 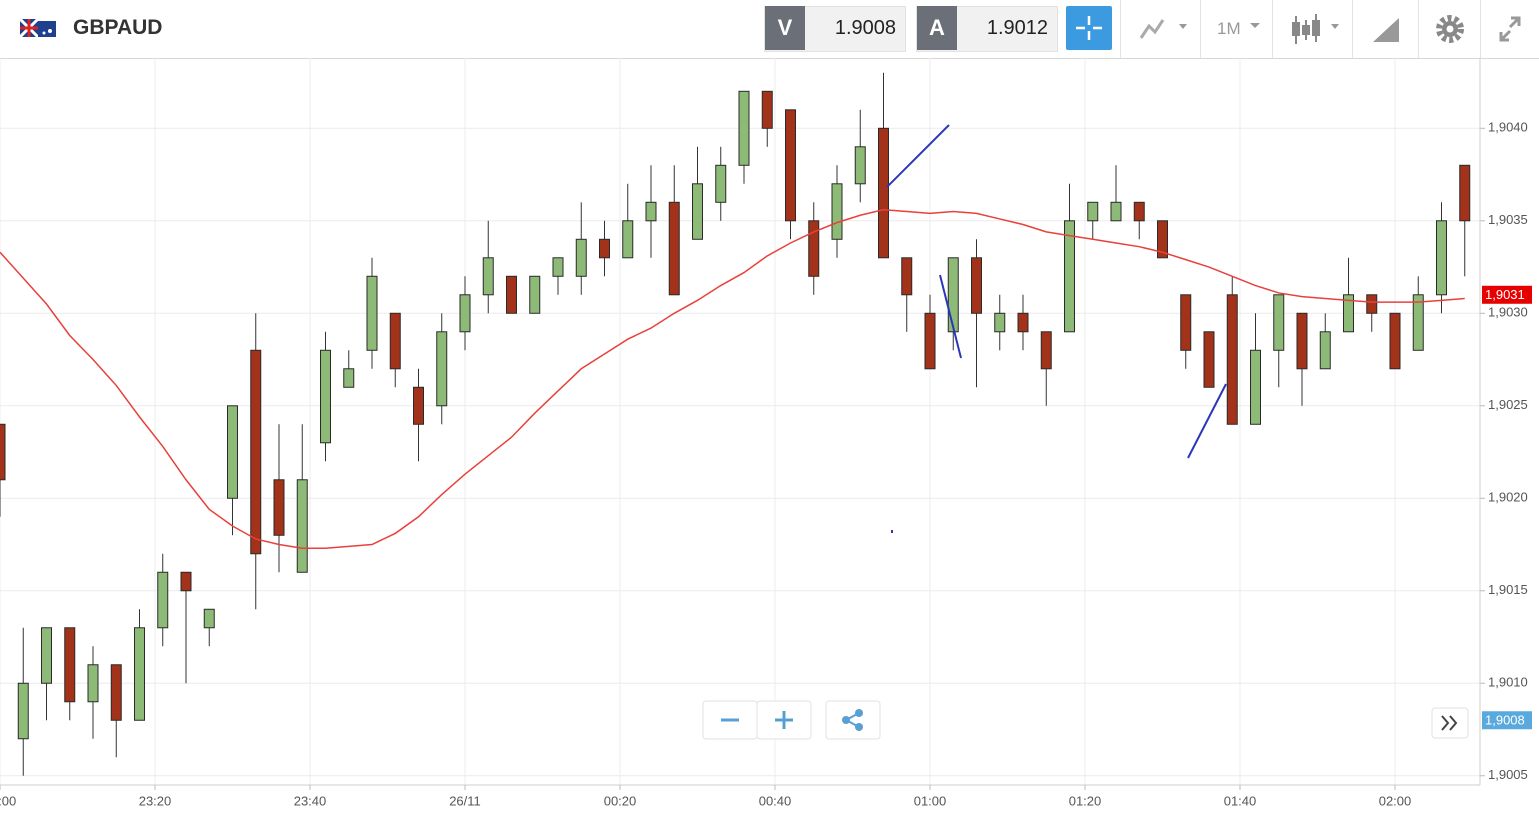 What do you see at coordinates (1385, 29) in the screenshot?
I see `drawing-button` at bounding box center [1385, 29].